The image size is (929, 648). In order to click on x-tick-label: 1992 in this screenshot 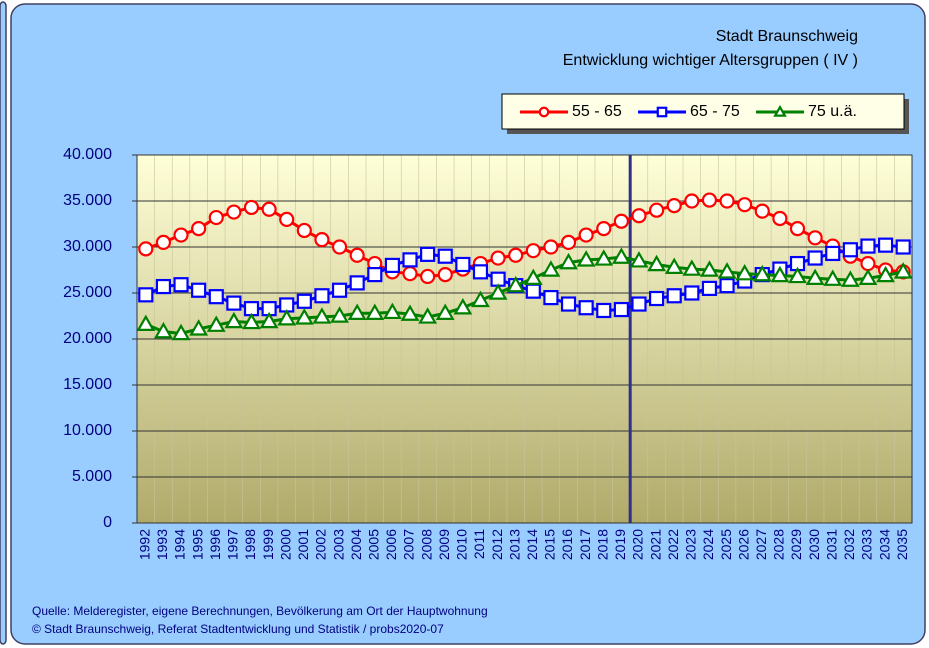, I will do `click(145, 544)`.